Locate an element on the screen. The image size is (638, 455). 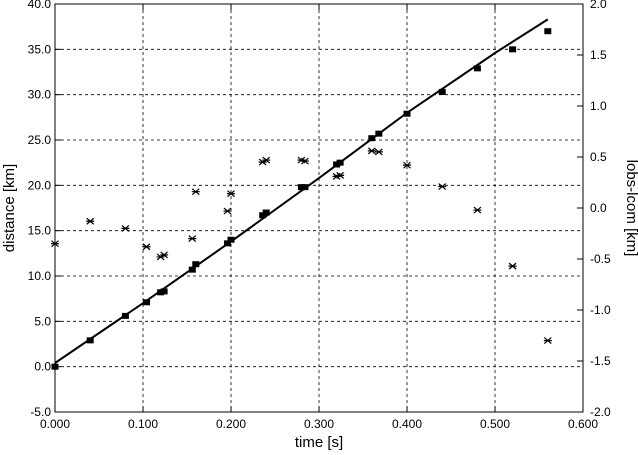
x-tick-labels: 0.000 0.100 0.200 0.300 0.400 0.500 0.600 is located at coordinates (319, 424).